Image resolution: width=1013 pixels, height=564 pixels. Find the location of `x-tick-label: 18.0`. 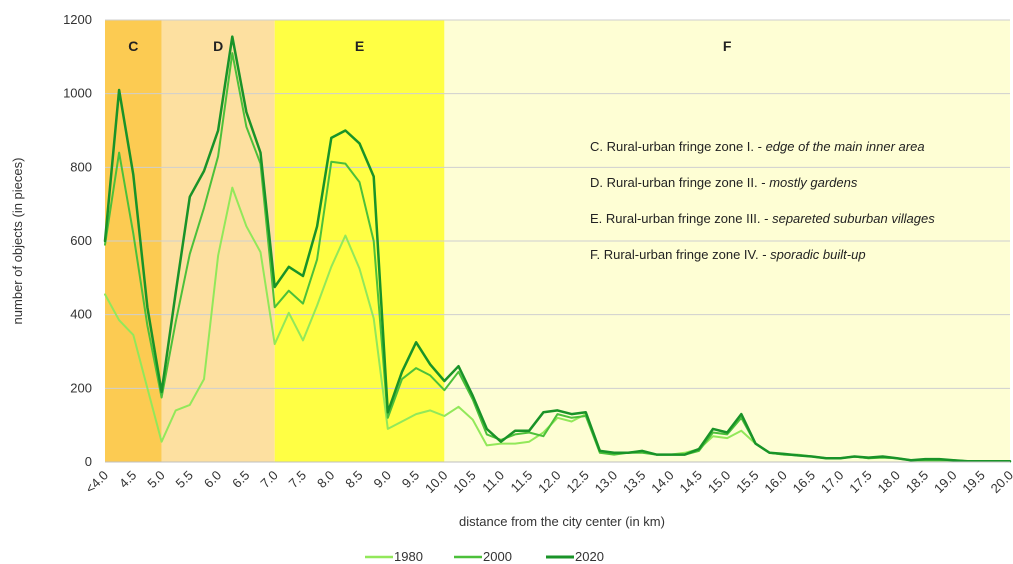

x-tick-label: 18.0 is located at coordinates (888, 482).